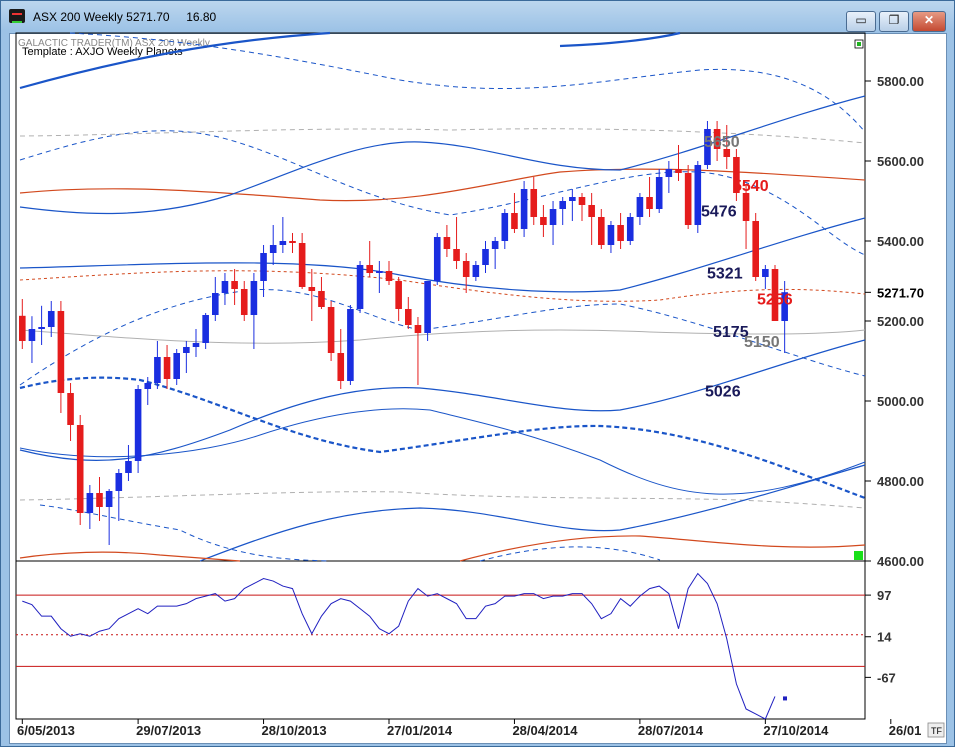 Image resolution: width=955 pixels, height=747 pixels. I want to click on oscillator-tick-label: 14, so click(884, 637).